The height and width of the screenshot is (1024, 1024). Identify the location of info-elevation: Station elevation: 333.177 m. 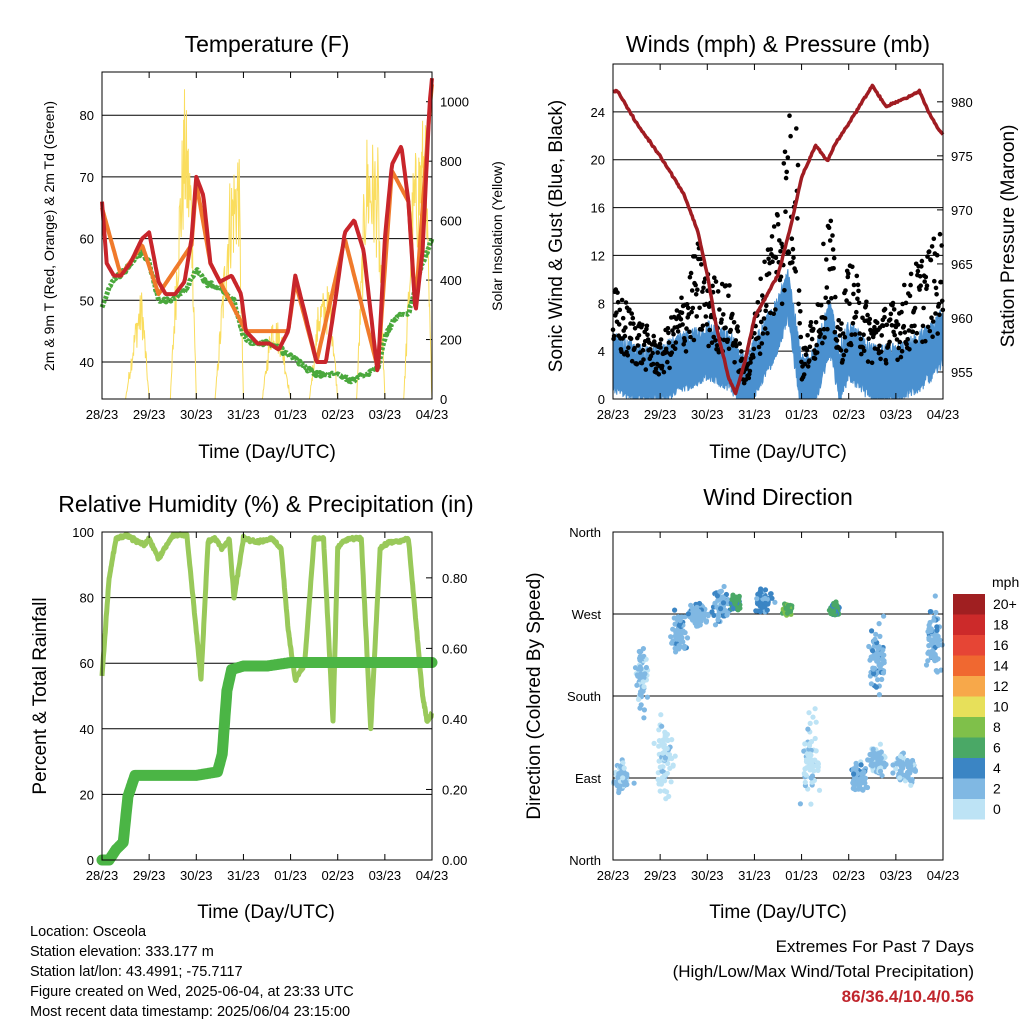
(122, 952).